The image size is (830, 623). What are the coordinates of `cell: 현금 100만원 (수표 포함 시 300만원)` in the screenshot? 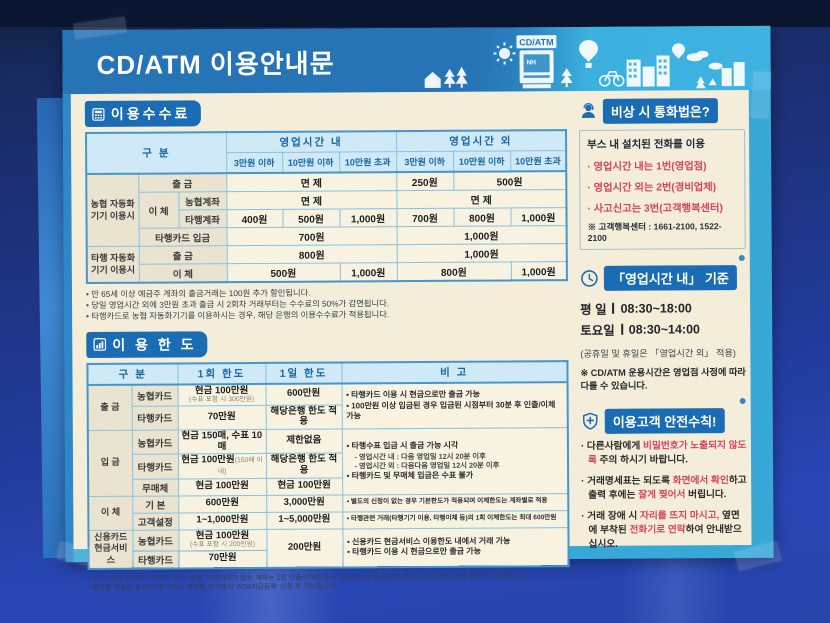 It's located at (221, 394).